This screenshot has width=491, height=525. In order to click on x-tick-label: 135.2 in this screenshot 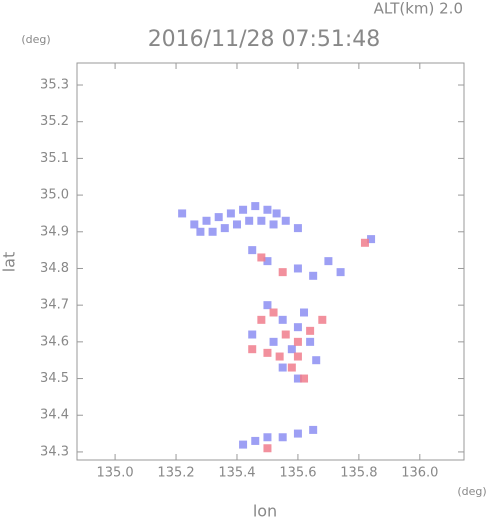, I will do `click(175, 473)`.